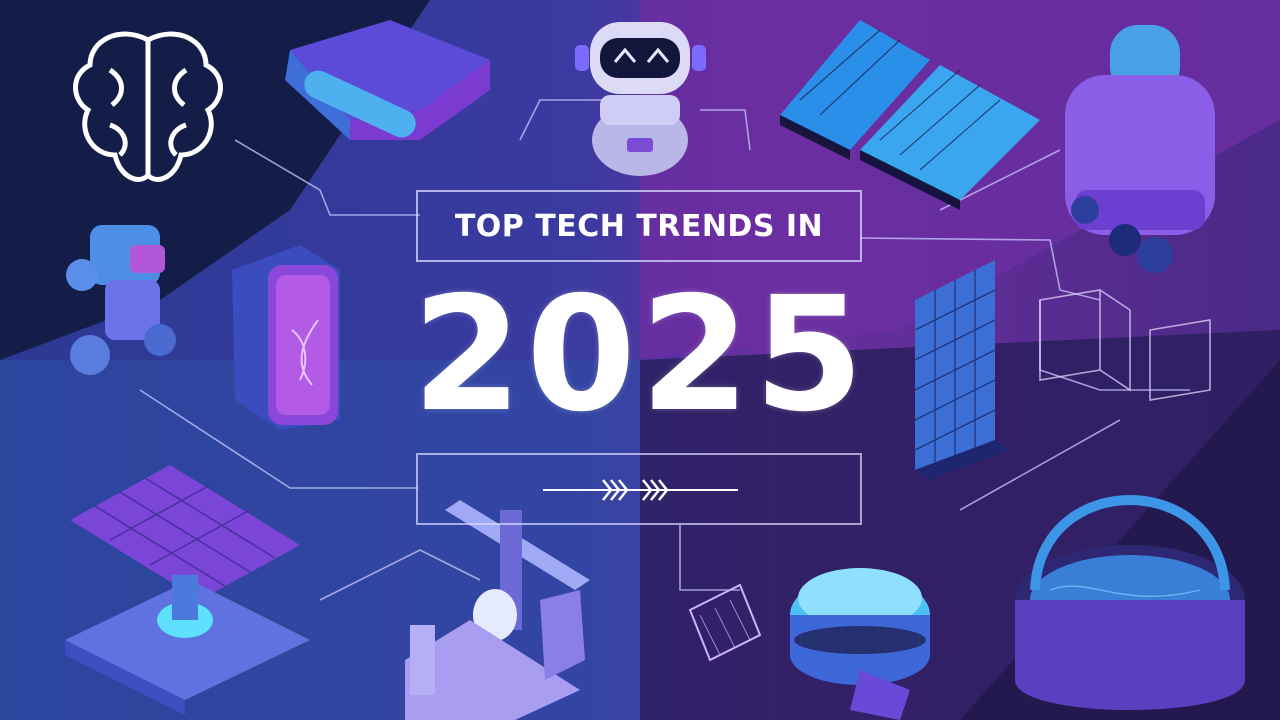  I want to click on headline-prefix: TOP TECH TRENDS IN, so click(639, 226).